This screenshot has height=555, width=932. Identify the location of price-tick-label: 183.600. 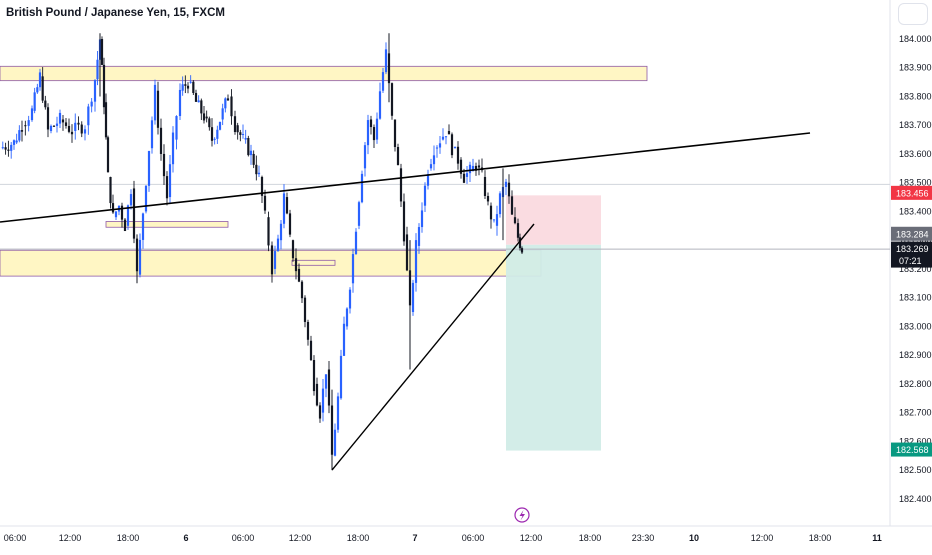
(915, 154).